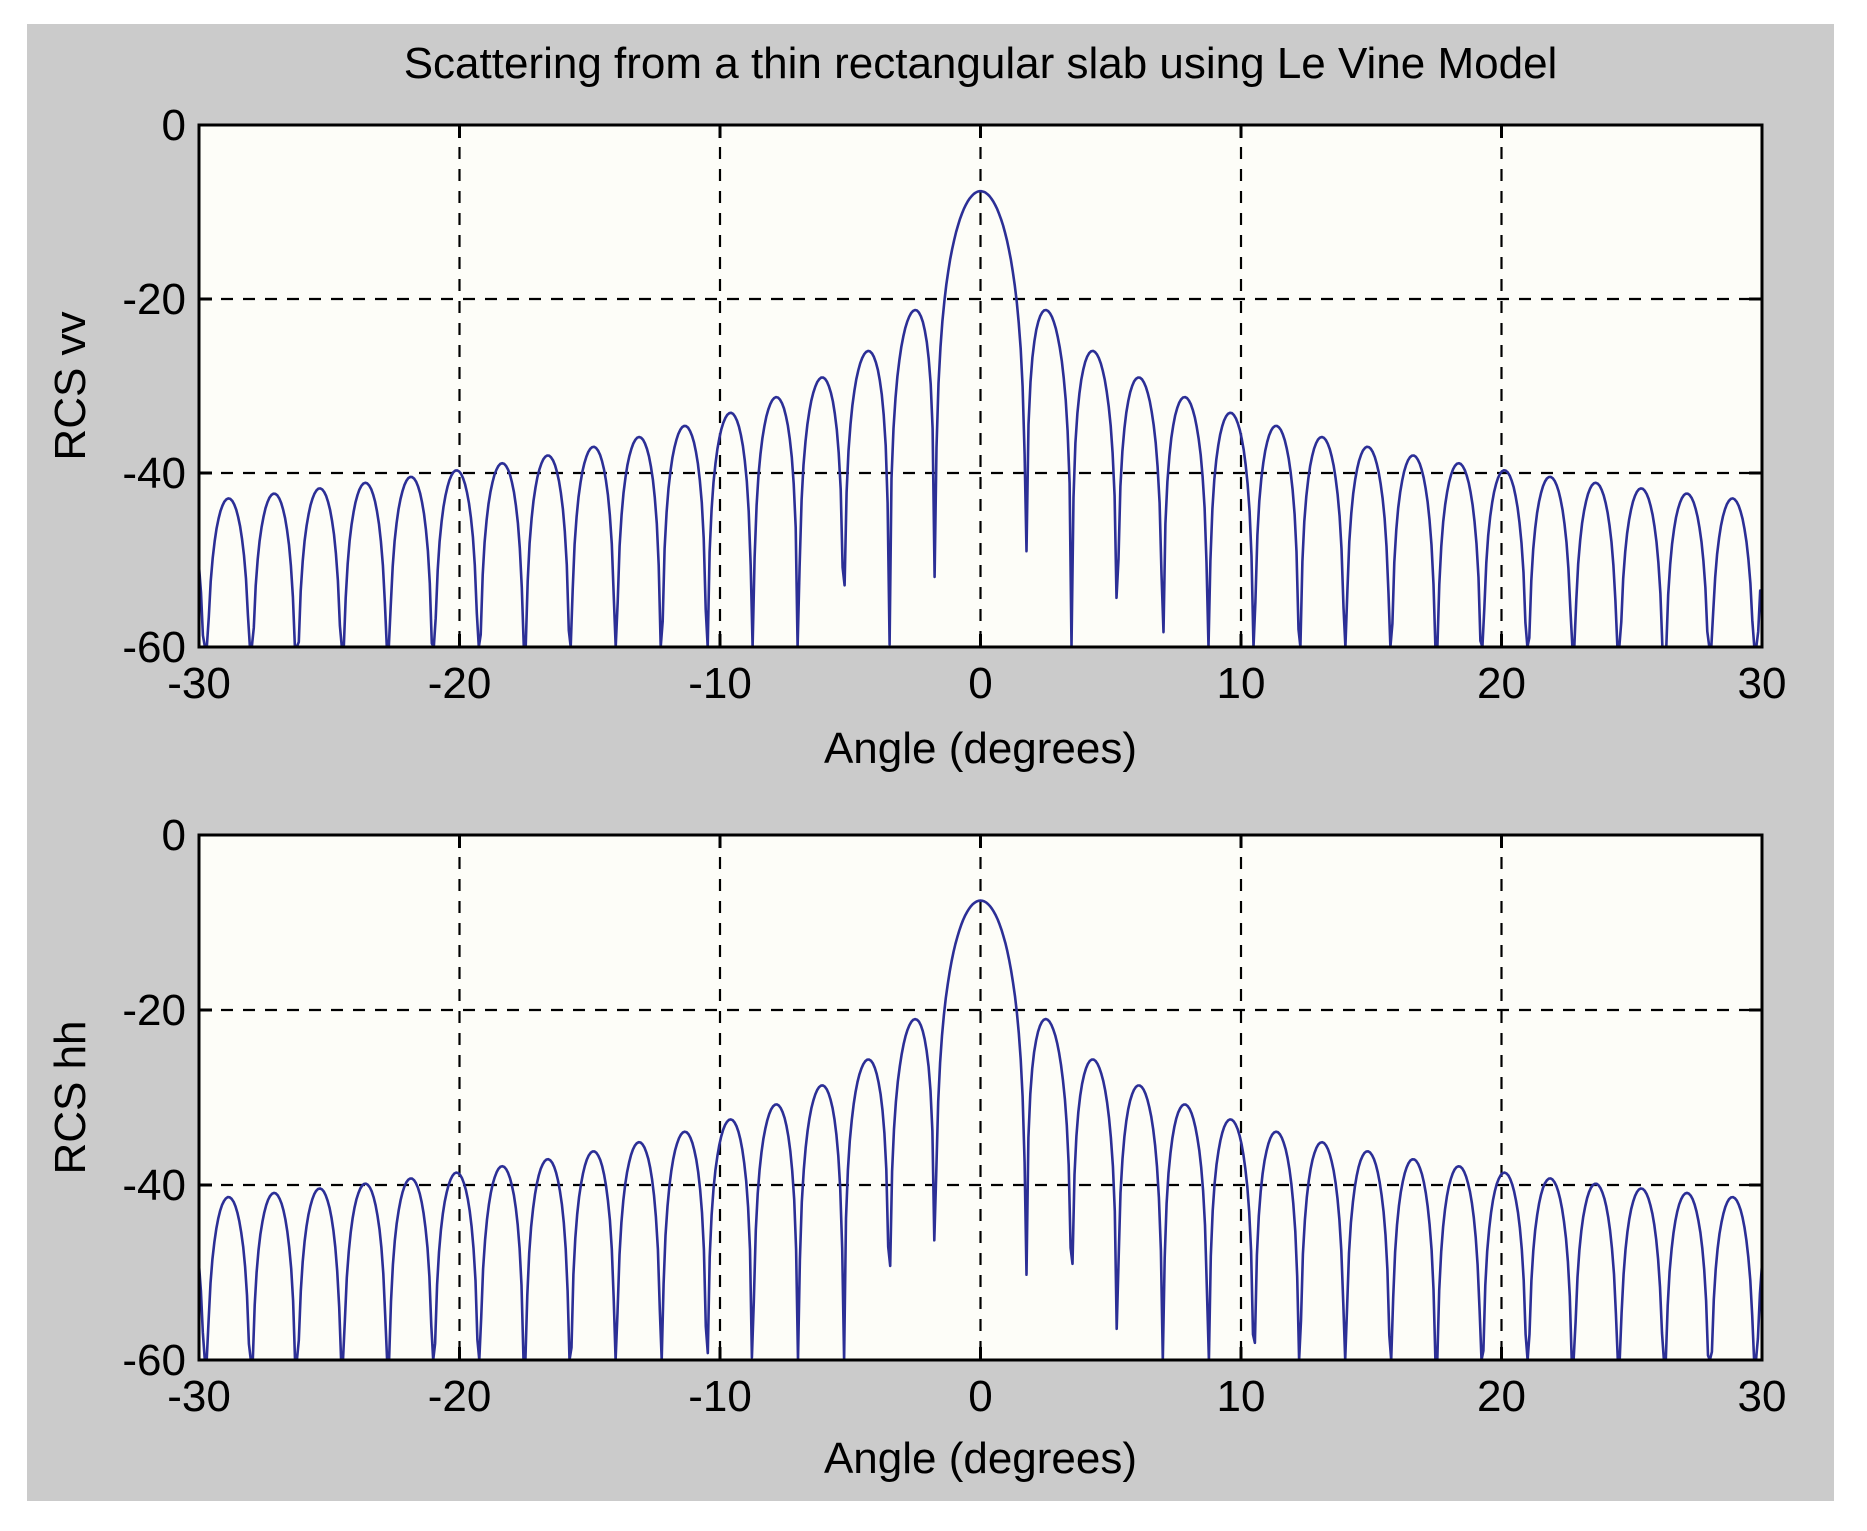 The width and height of the screenshot is (1867, 1531). What do you see at coordinates (70, 1097) in the screenshot?
I see `y-axis-label-rcs-hh: RCS hh` at bounding box center [70, 1097].